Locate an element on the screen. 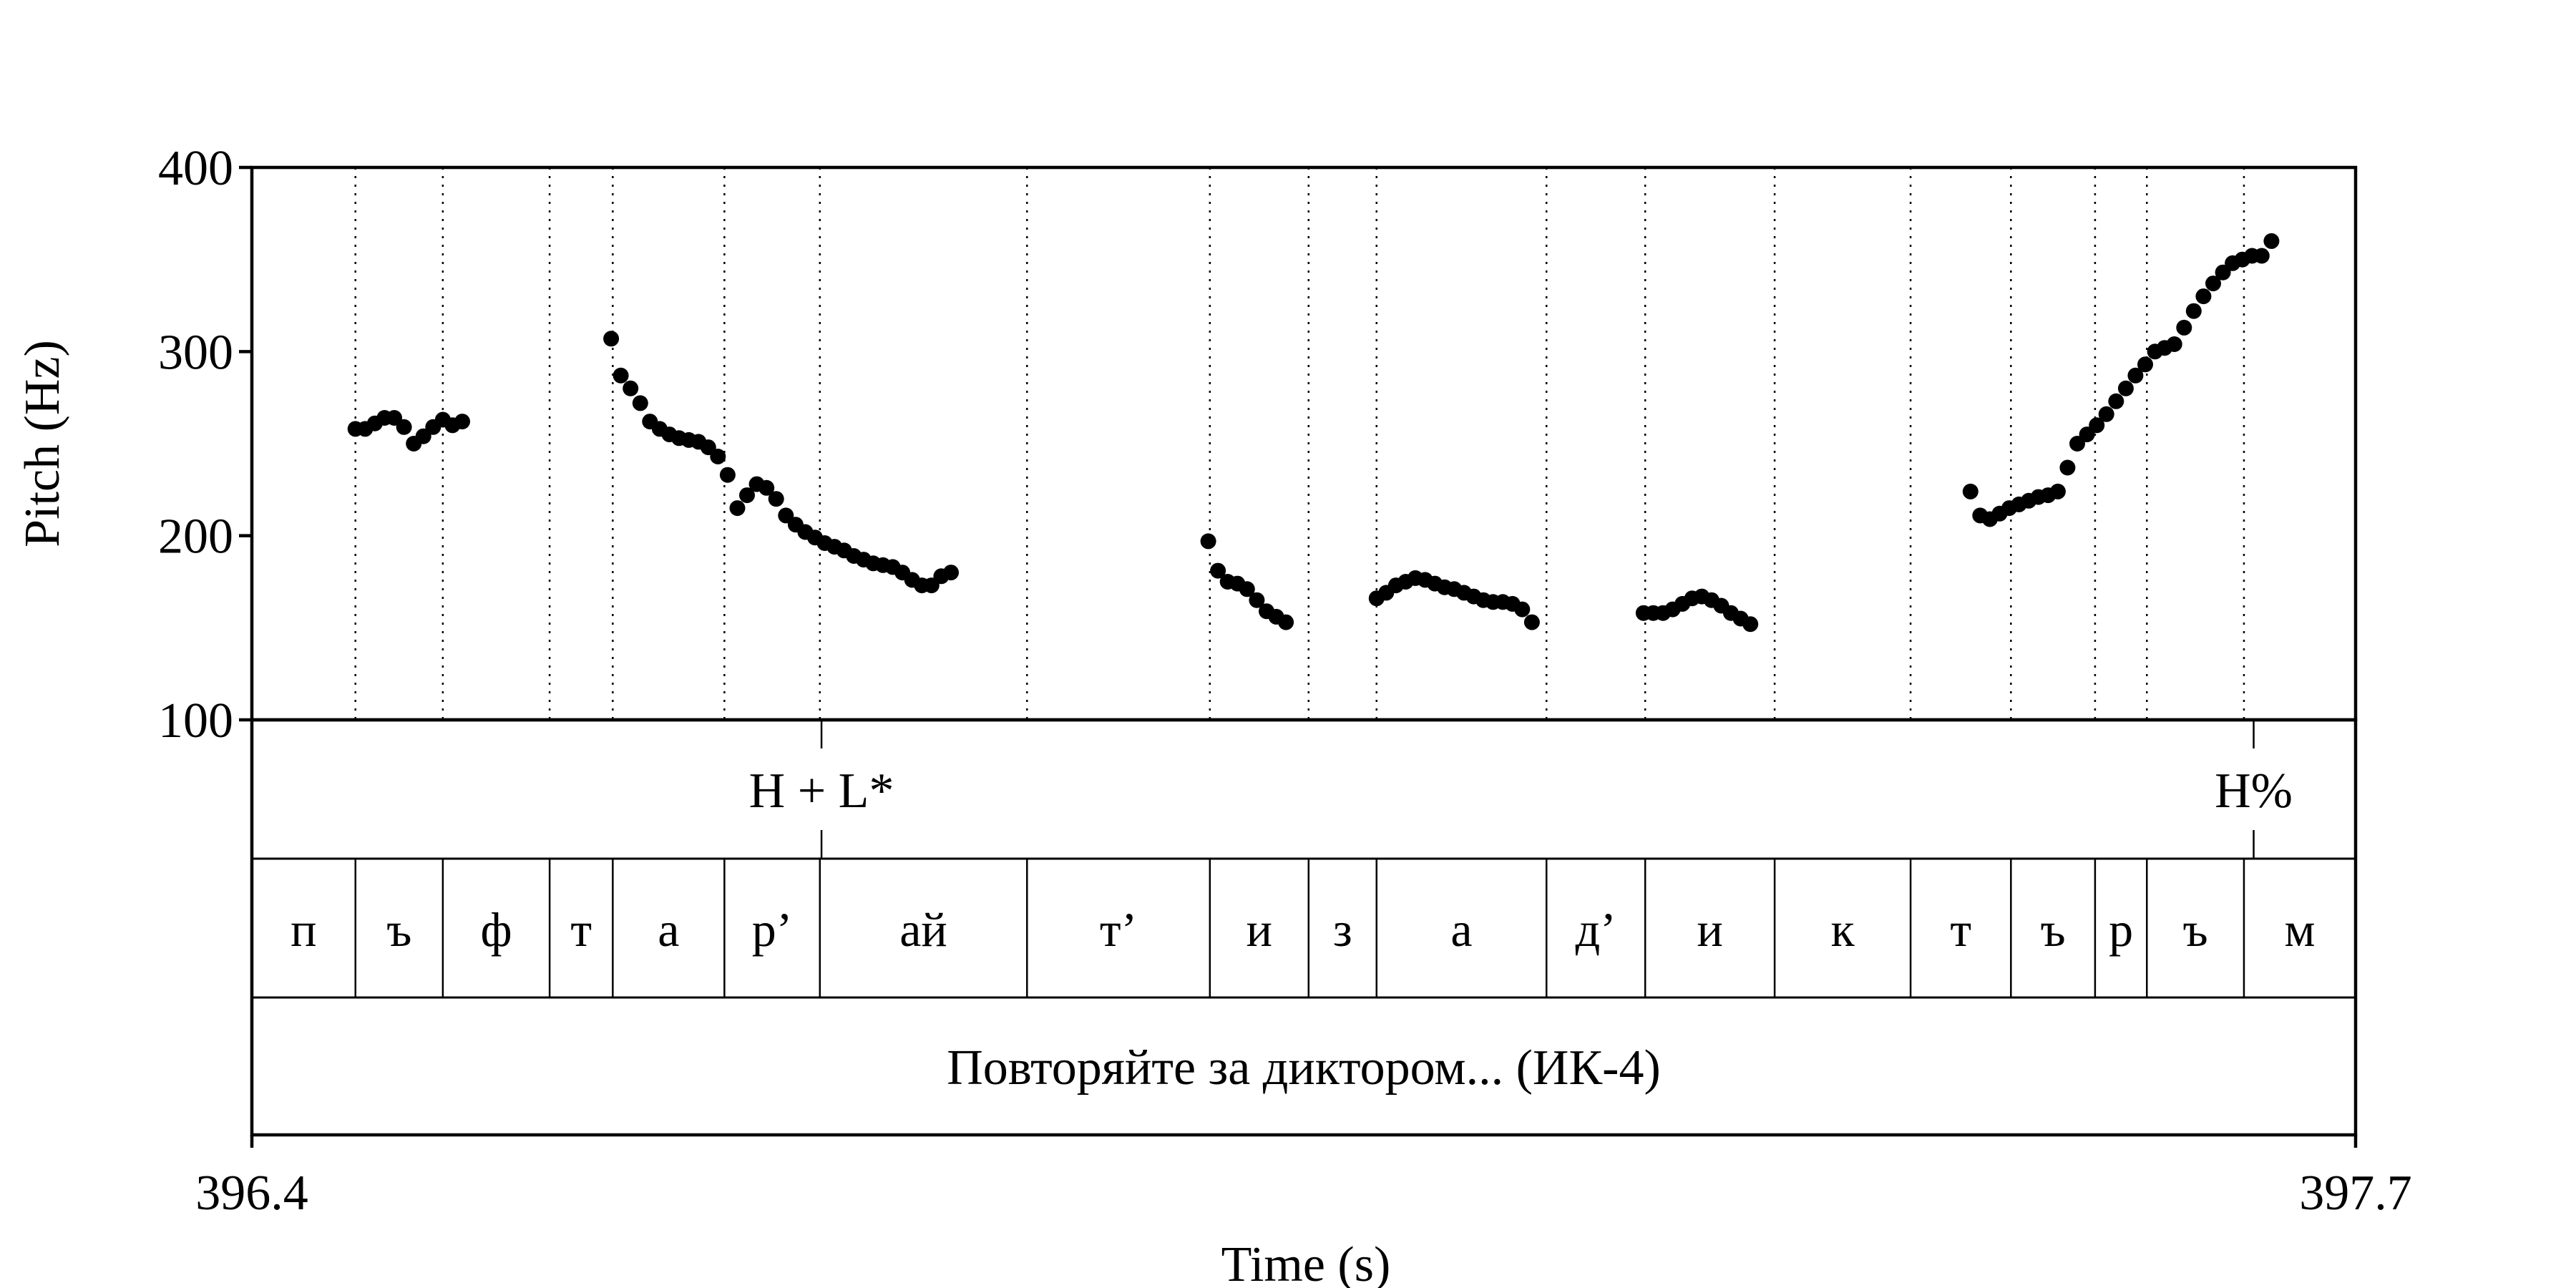 This screenshot has height=1288, width=2576. segment-tier: п ъ ф т а р’ ай т’ и з а д’ и к т ъ р ъ м is located at coordinates (1303, 929).